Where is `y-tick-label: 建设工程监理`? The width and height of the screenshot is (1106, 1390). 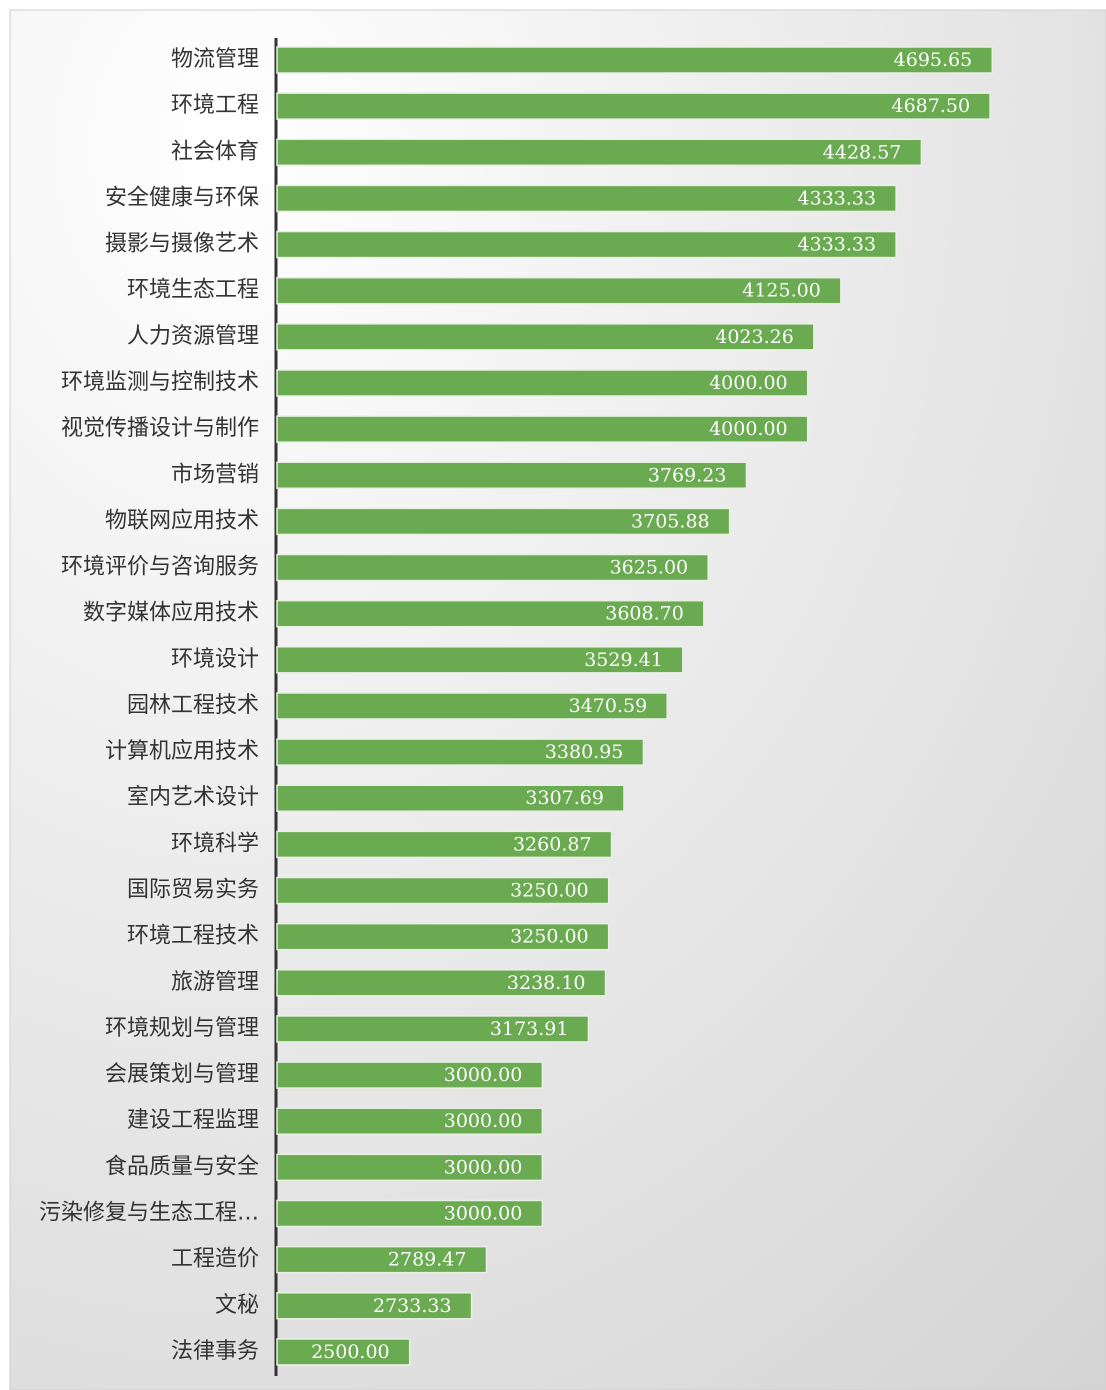
y-tick-label: 建设工程监理 is located at coordinates (193, 1120).